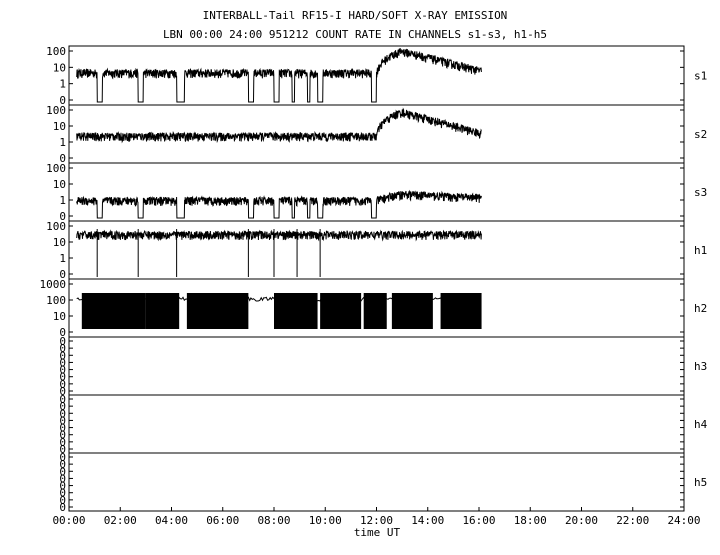 The image size is (720, 555). What do you see at coordinates (581, 520) in the screenshot?
I see `x-tick-label: 20:00` at bounding box center [581, 520].